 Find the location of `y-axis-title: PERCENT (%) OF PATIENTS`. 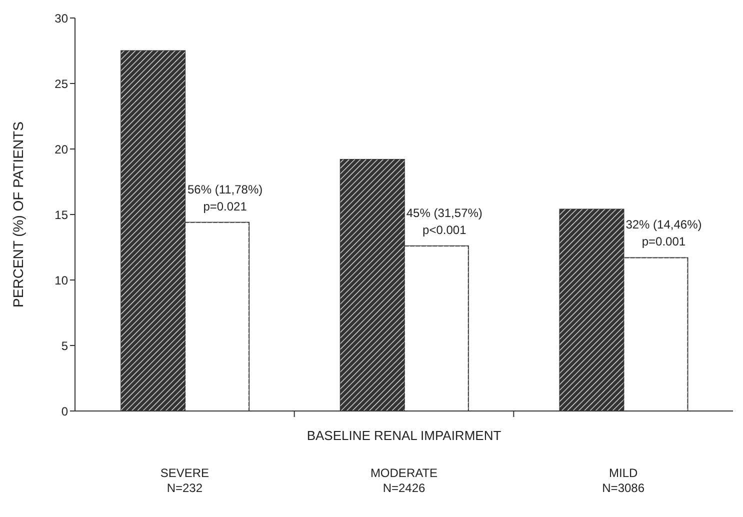

y-axis-title: PERCENT (%) OF PATIENTS is located at coordinates (18, 215).